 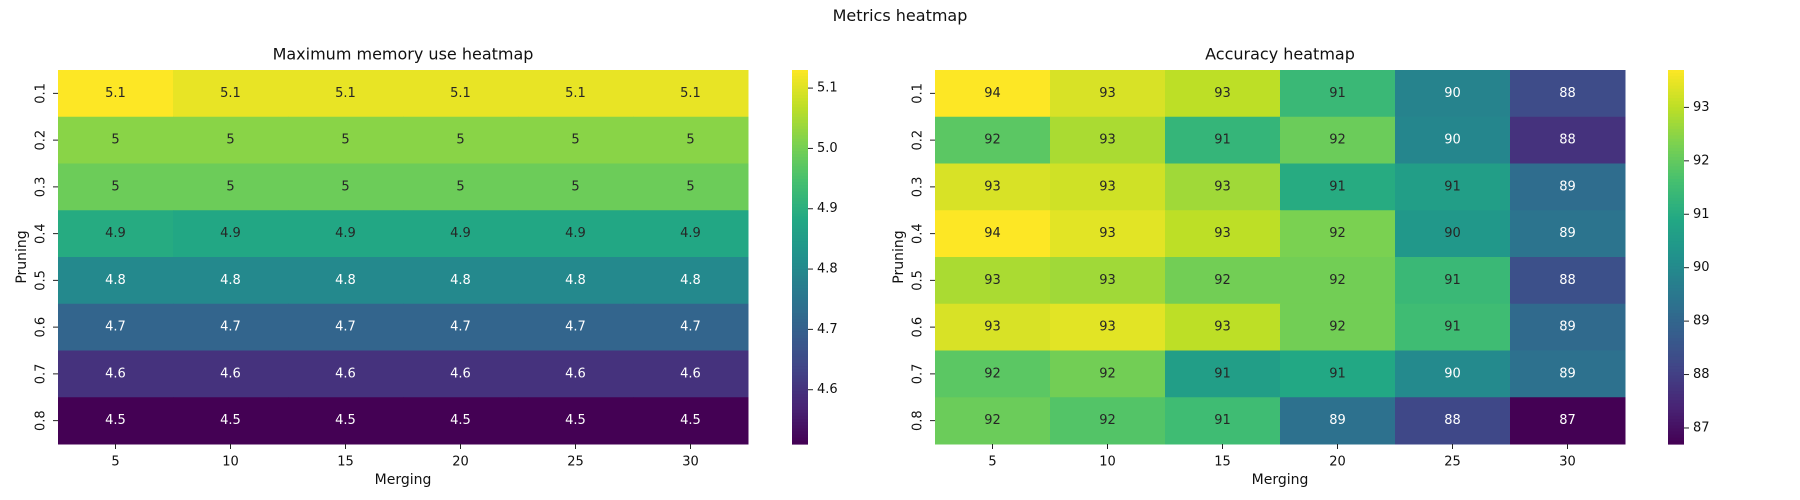 I want to click on y-tick-label: 0.8, so click(x=918, y=420).